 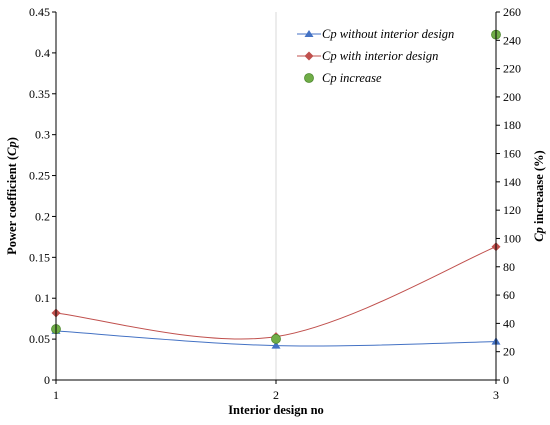 What do you see at coordinates (42, 135) in the screenshot?
I see `y-tick-label: 0.3` at bounding box center [42, 135].